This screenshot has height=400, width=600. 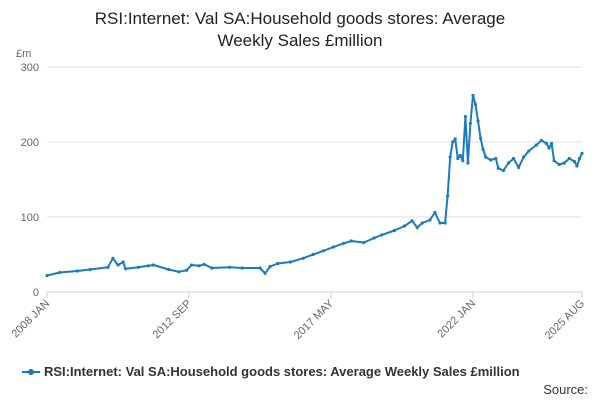 What do you see at coordinates (23, 54) in the screenshot?
I see `y-axis-label: £m` at bounding box center [23, 54].